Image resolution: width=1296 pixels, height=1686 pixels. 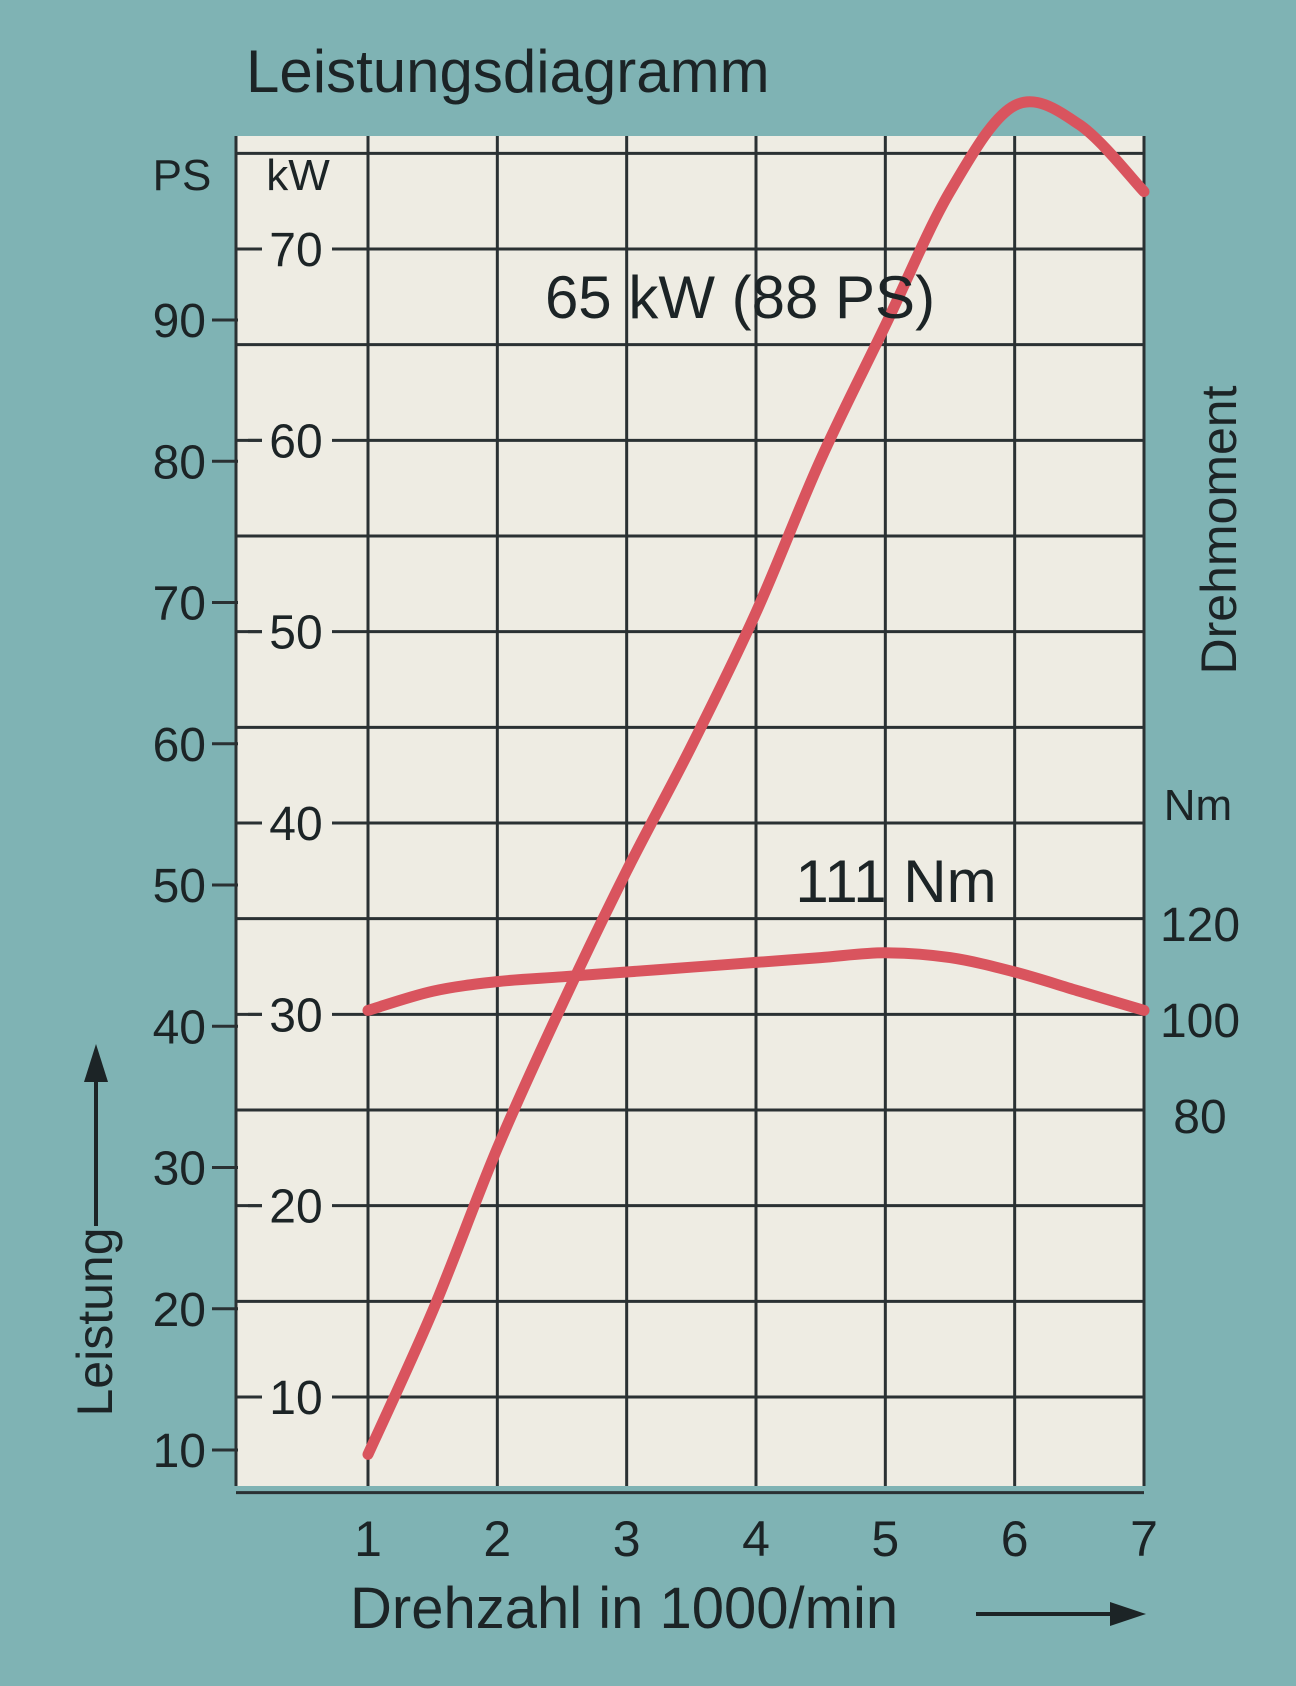 What do you see at coordinates (1144, 1539) in the screenshot?
I see `x-tick-label: 7` at bounding box center [1144, 1539].